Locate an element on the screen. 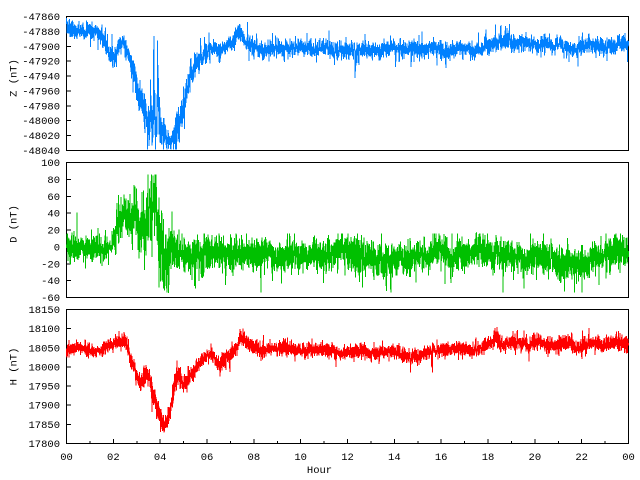 The image size is (640, 480). svg-text: Z (nT) is located at coordinates (15, 78).